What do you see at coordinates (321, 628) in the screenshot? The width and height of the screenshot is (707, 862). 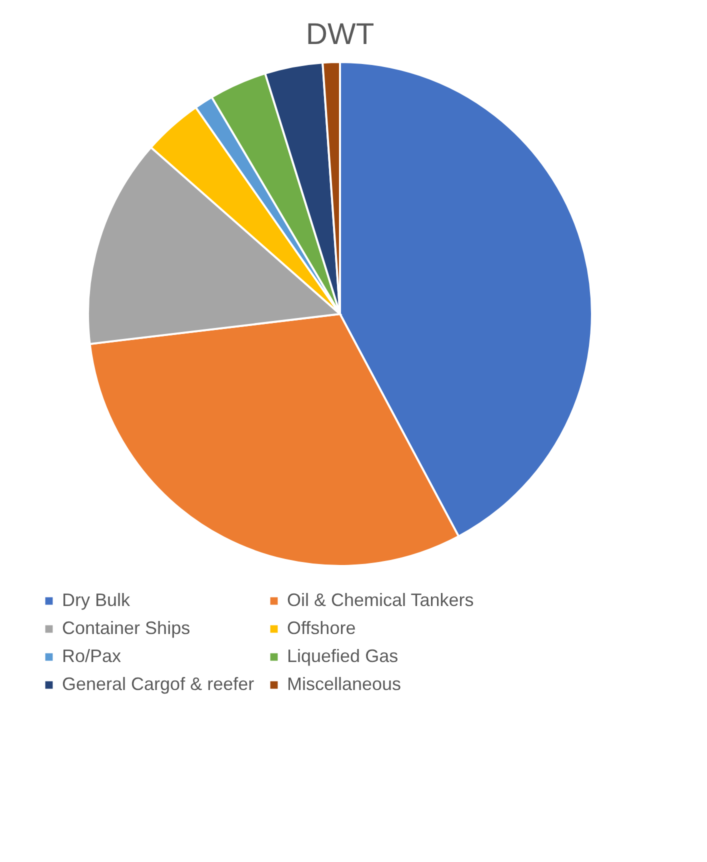 I see `legend-label: Offshore` at bounding box center [321, 628].